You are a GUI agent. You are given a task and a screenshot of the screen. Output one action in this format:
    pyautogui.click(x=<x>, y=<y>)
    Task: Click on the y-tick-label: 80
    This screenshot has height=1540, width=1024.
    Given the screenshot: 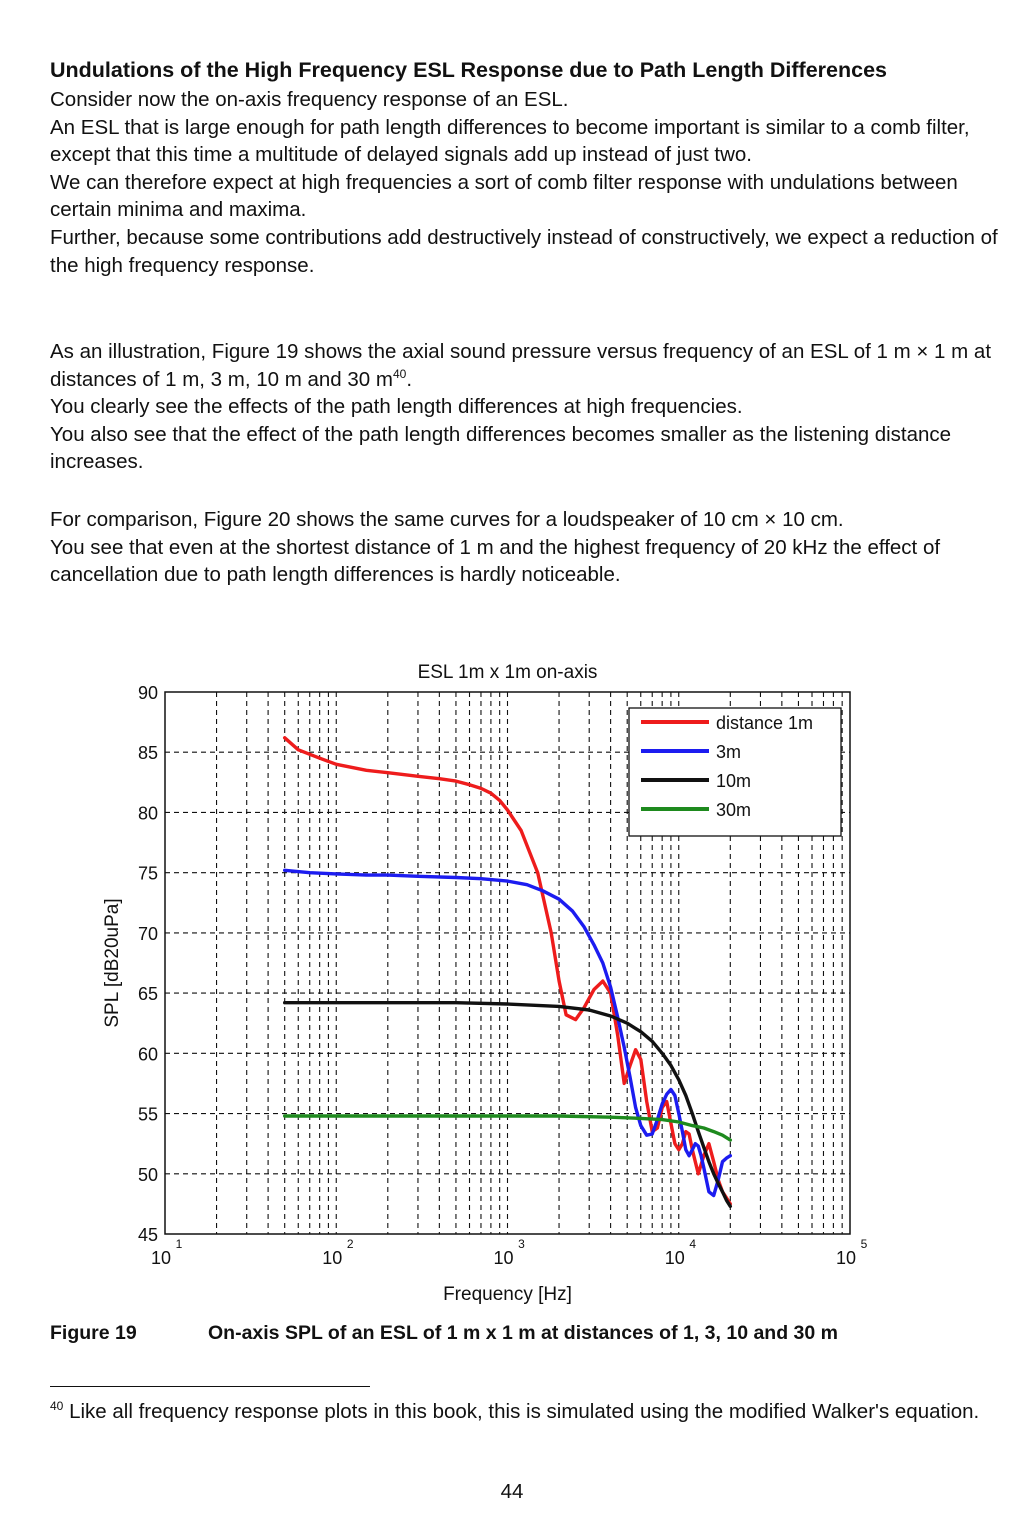 What is the action you would take?
    pyautogui.click(x=148, y=813)
    